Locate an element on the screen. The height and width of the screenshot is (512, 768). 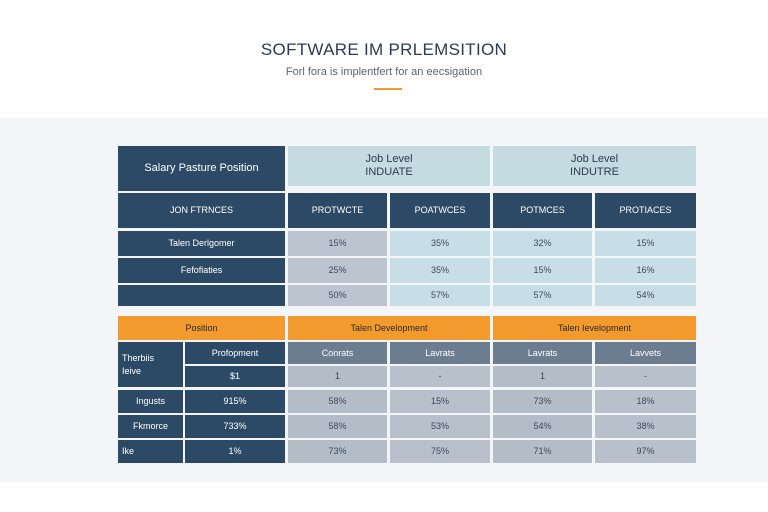
top-table-column-header: POATWCES is located at coordinates (440, 210).